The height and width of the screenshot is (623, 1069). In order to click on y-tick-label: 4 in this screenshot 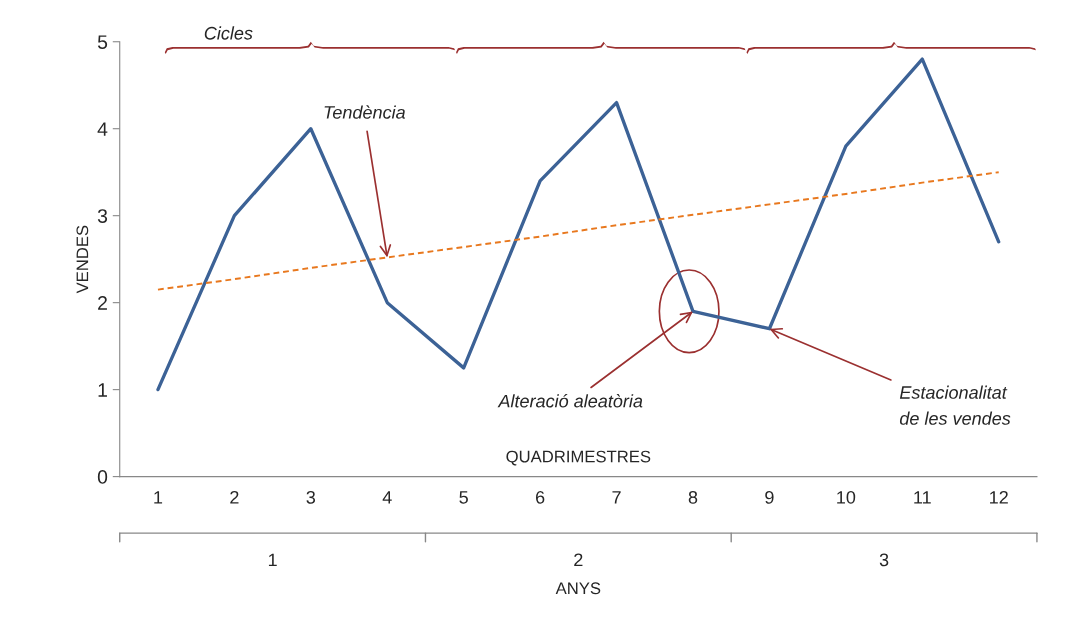, I will do `click(102, 129)`.